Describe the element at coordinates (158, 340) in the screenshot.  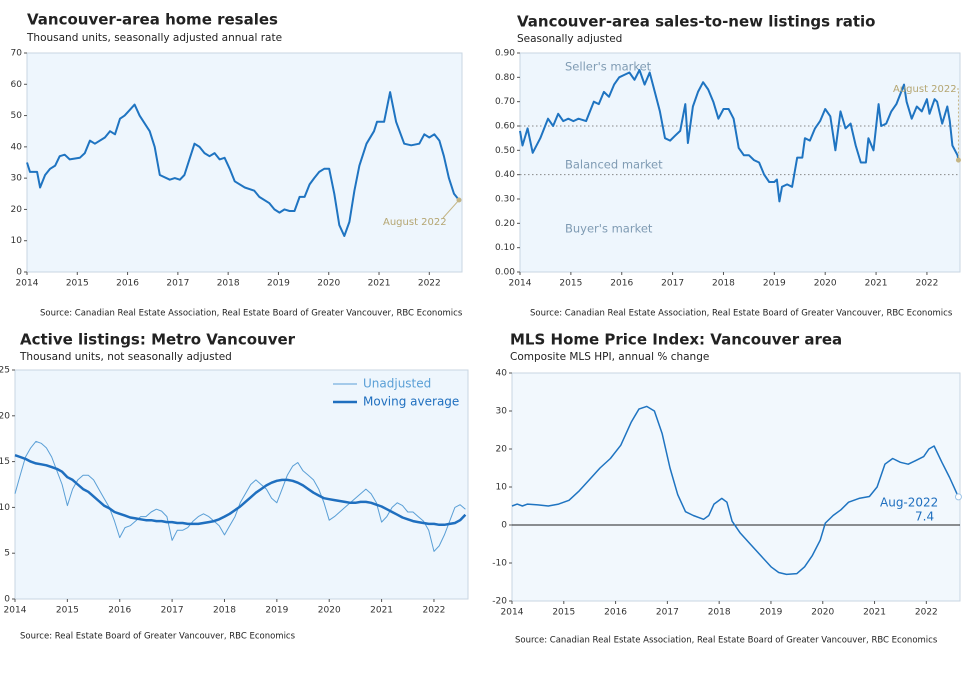
I see `chart-title: Active listings: Metro Vancouver` at that location.